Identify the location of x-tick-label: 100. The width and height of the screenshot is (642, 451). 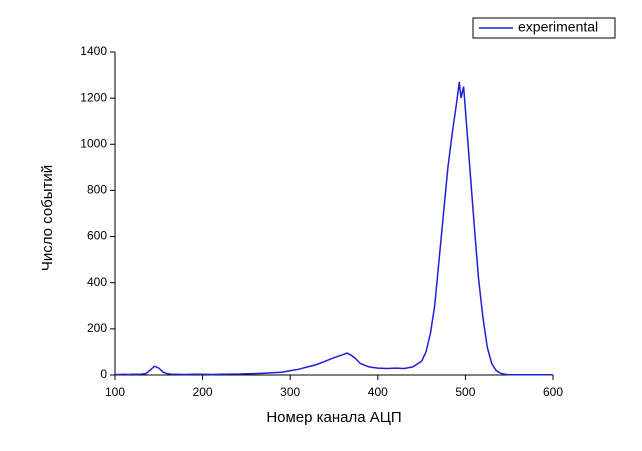
(115, 392).